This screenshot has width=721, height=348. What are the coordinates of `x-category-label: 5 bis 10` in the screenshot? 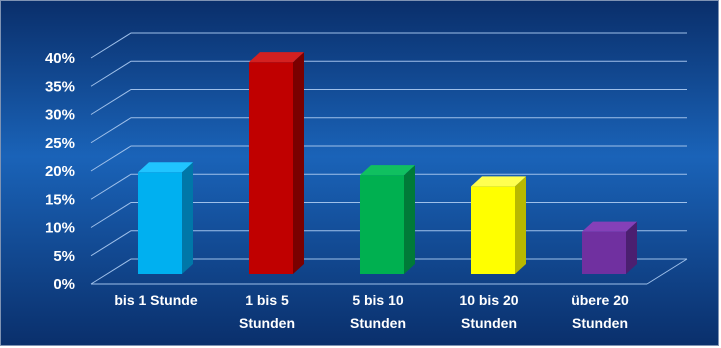 It's located at (378, 300).